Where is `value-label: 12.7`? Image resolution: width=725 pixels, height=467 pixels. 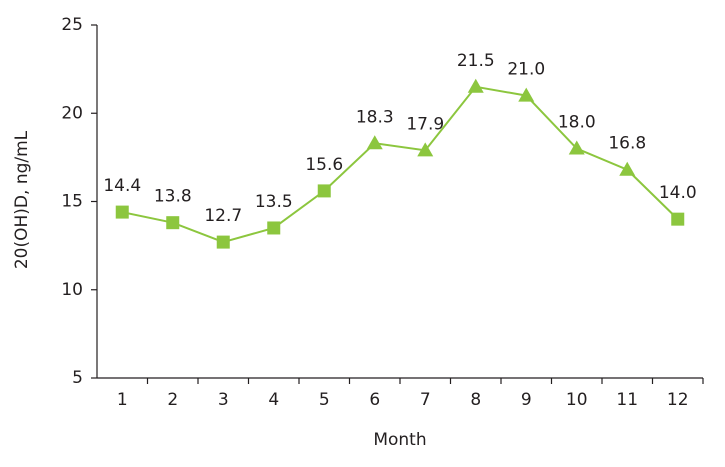
value-label: 12.7 is located at coordinates (223, 216).